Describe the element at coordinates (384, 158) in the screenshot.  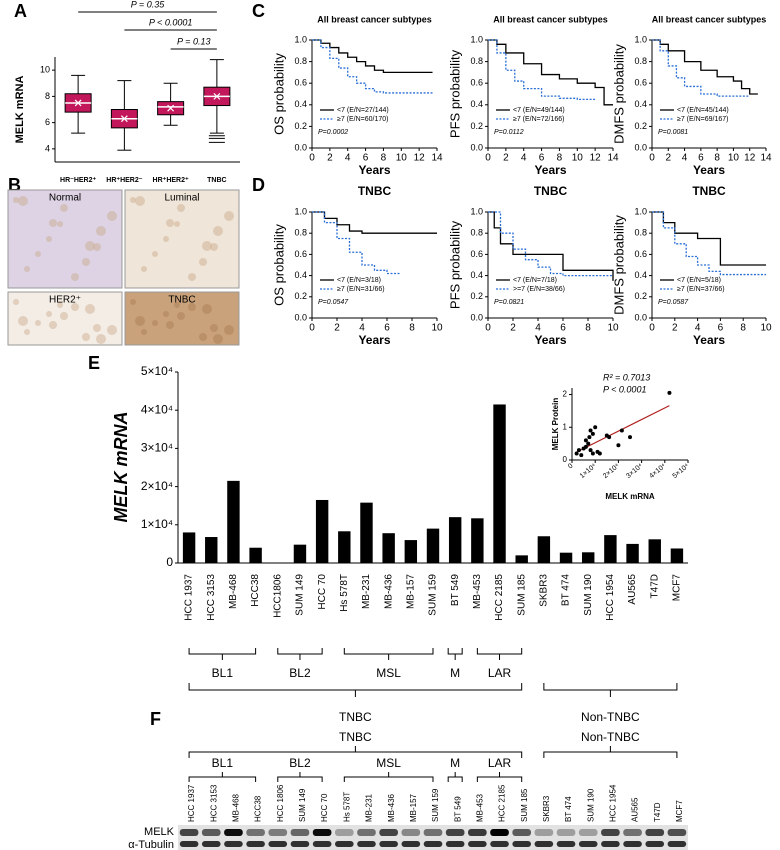
I see `x-tick-label: 8` at that location.